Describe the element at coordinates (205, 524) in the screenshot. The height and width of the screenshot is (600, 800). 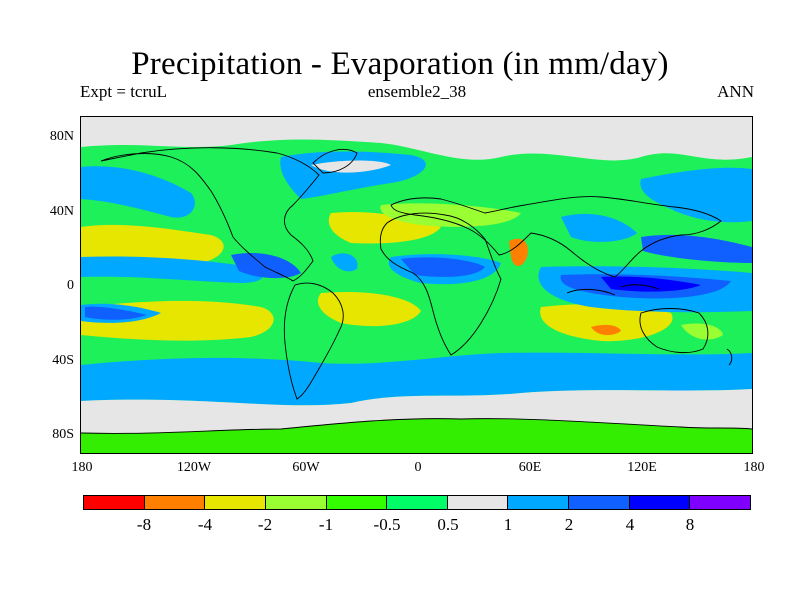
I see `colorbar-label: -4` at that location.